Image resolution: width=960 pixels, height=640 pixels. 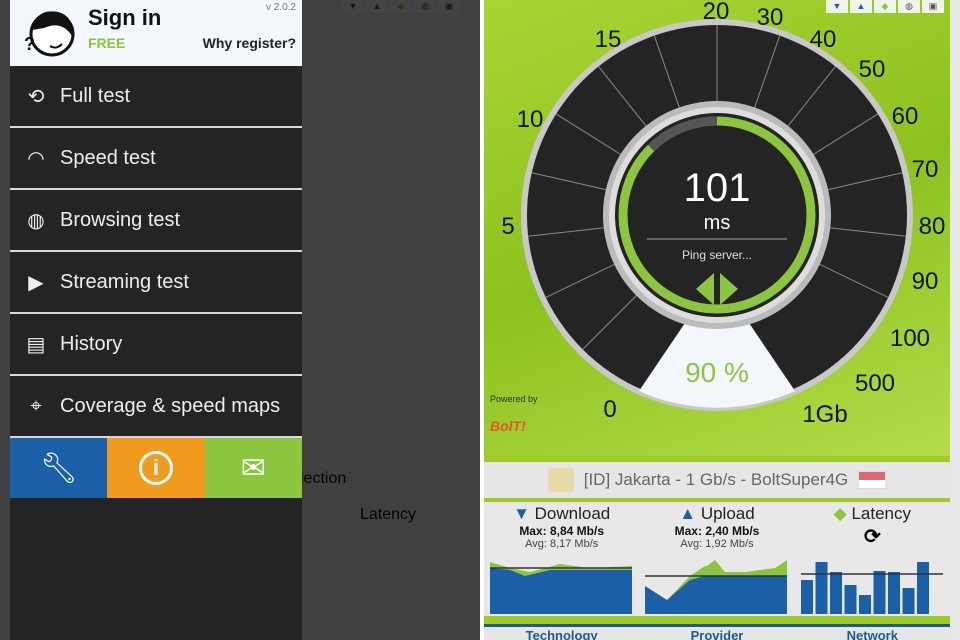 What do you see at coordinates (932, 226) in the screenshot?
I see `gauge-tick-label: 80` at bounding box center [932, 226].